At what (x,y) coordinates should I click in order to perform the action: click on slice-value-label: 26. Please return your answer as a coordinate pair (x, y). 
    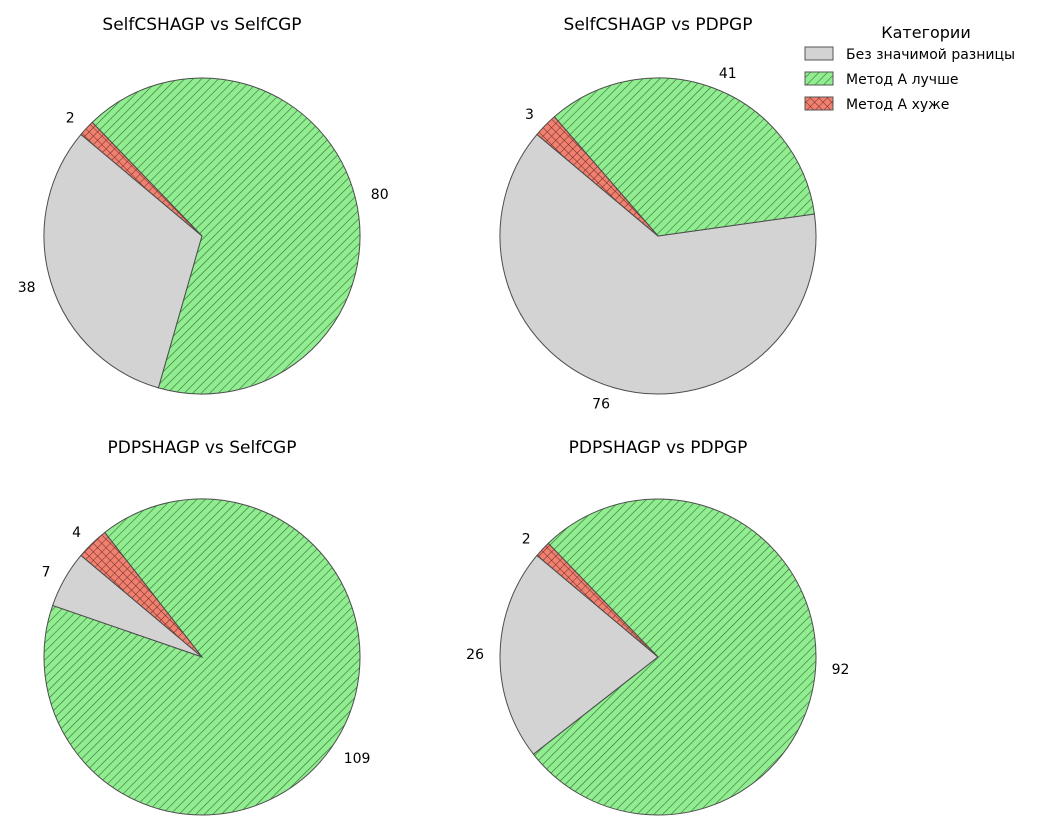
    Looking at the image, I should click on (475, 655).